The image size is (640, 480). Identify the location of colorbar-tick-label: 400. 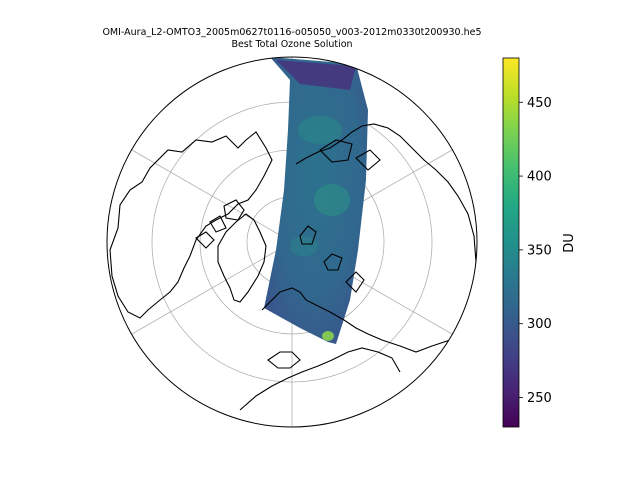
(539, 177).